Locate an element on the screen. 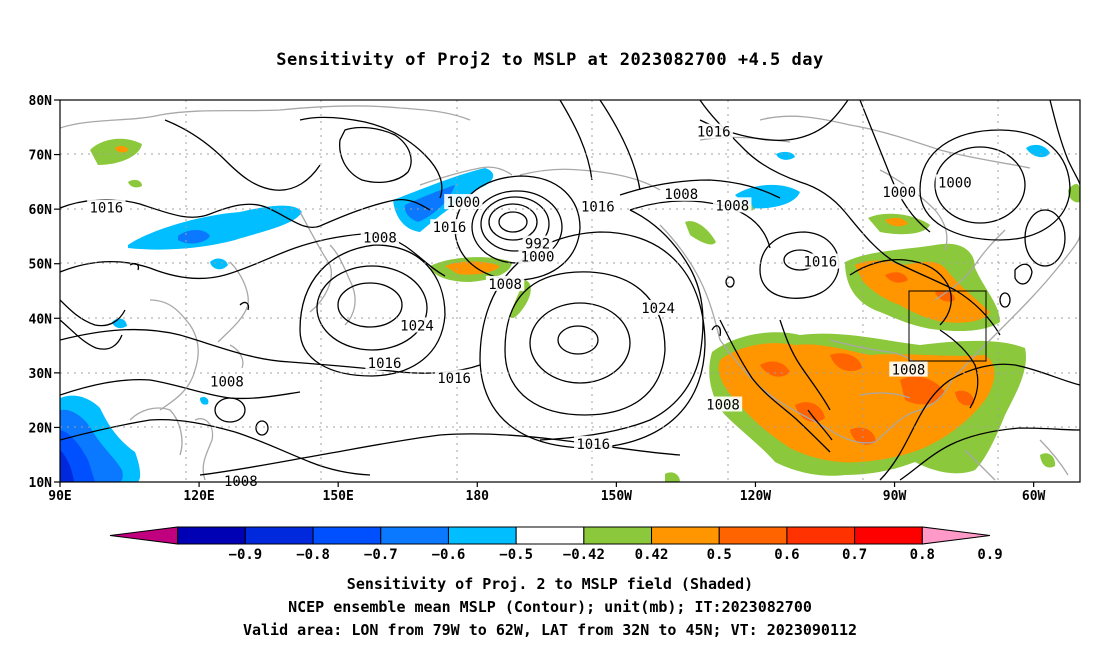 Image resolution: width=1100 pixels, height=650 pixels. lat-tick-label: 10N is located at coordinates (41, 483).